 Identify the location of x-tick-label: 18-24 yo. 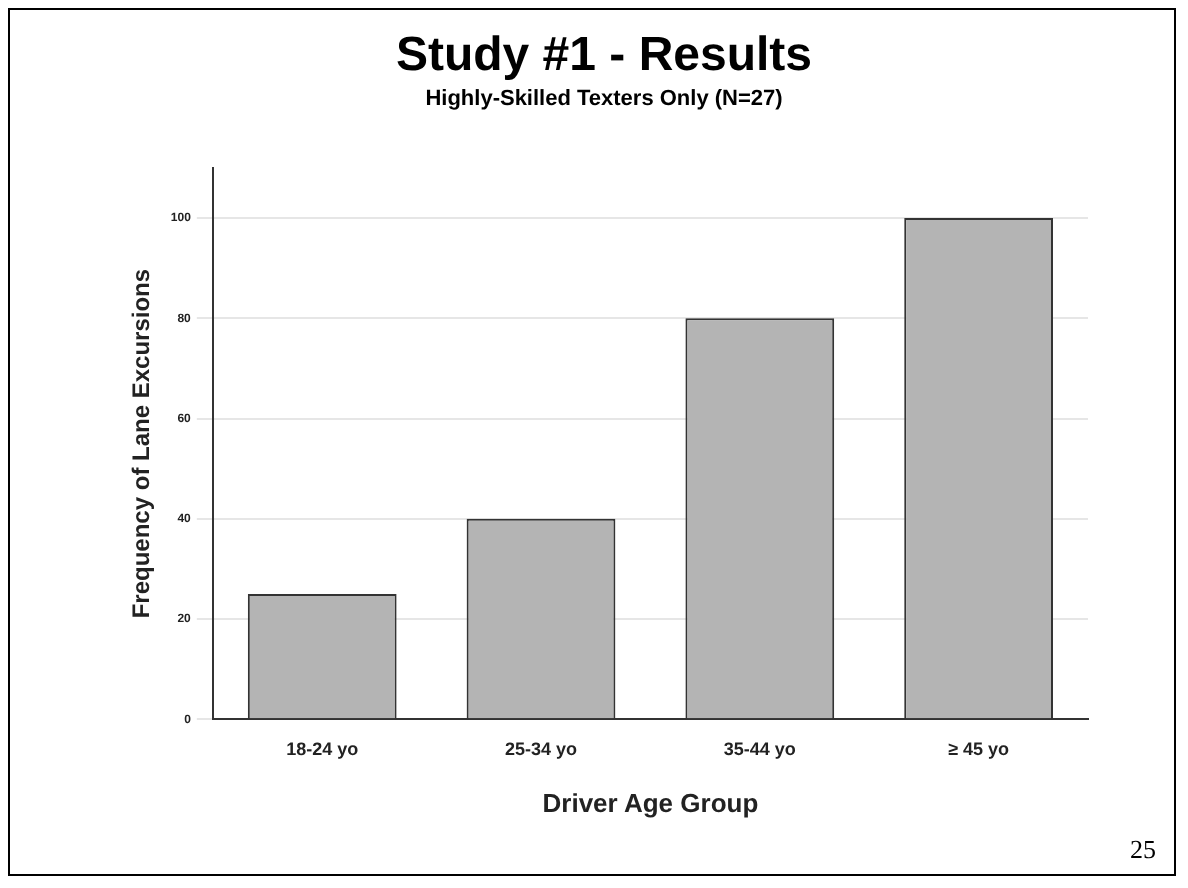
(323, 748).